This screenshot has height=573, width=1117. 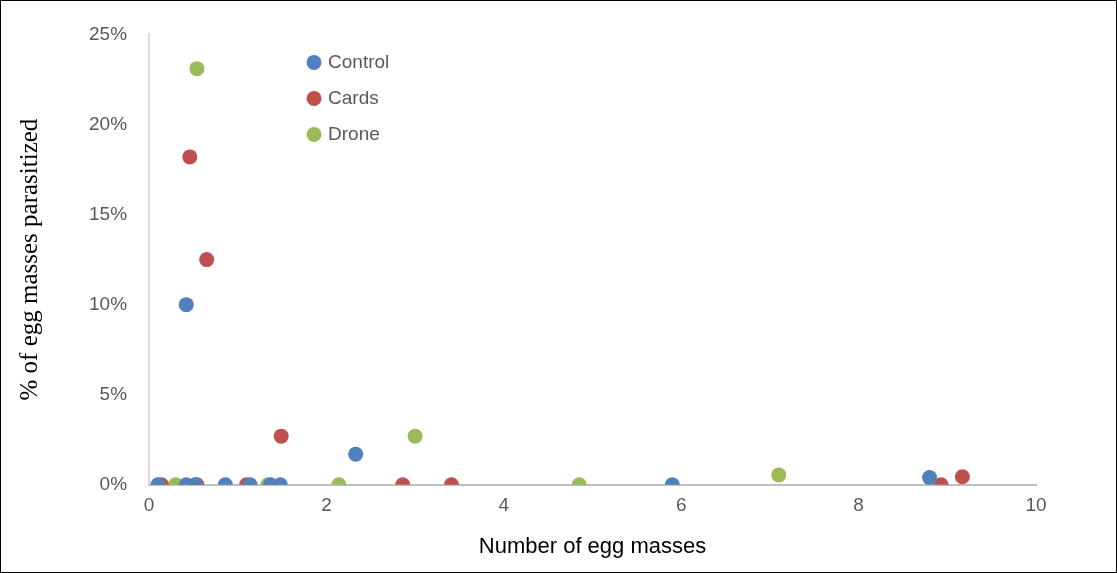 I want to click on y-axis-title: % of egg masses parasitized, so click(x=28, y=259).